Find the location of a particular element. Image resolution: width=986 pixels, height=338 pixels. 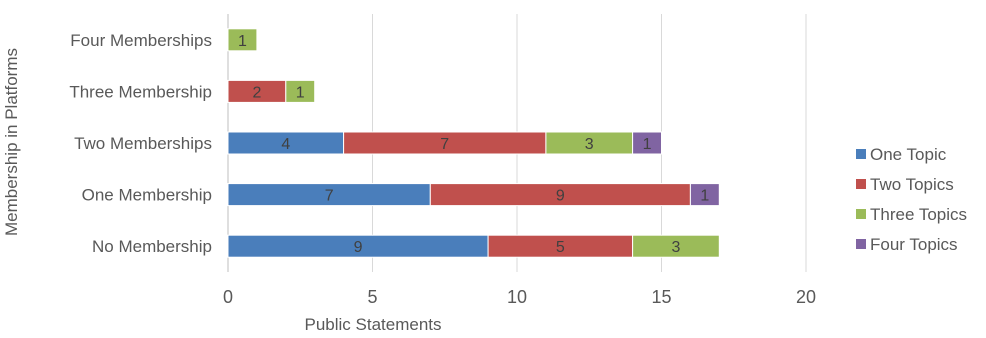

x-tick-label: 0 is located at coordinates (228, 297).